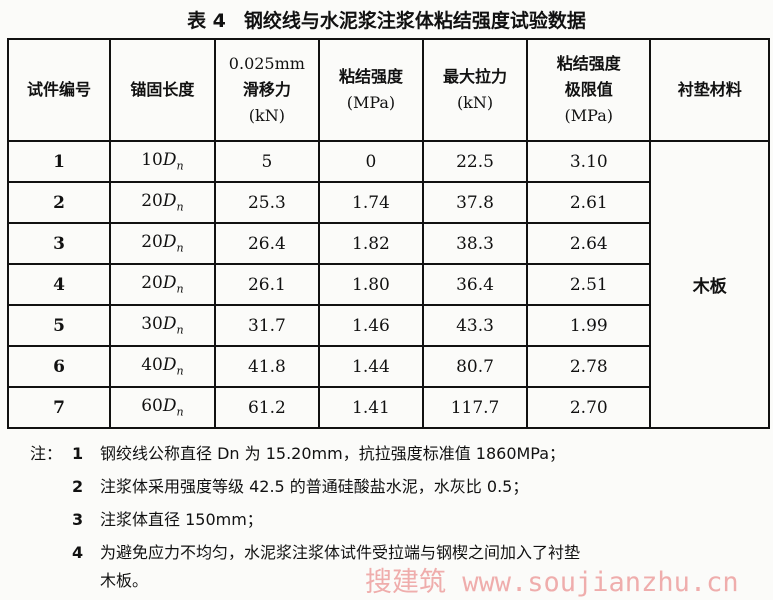 The height and width of the screenshot is (600, 773). I want to click on column-header: 0.025mm 滑移力 (kN), so click(266, 90).